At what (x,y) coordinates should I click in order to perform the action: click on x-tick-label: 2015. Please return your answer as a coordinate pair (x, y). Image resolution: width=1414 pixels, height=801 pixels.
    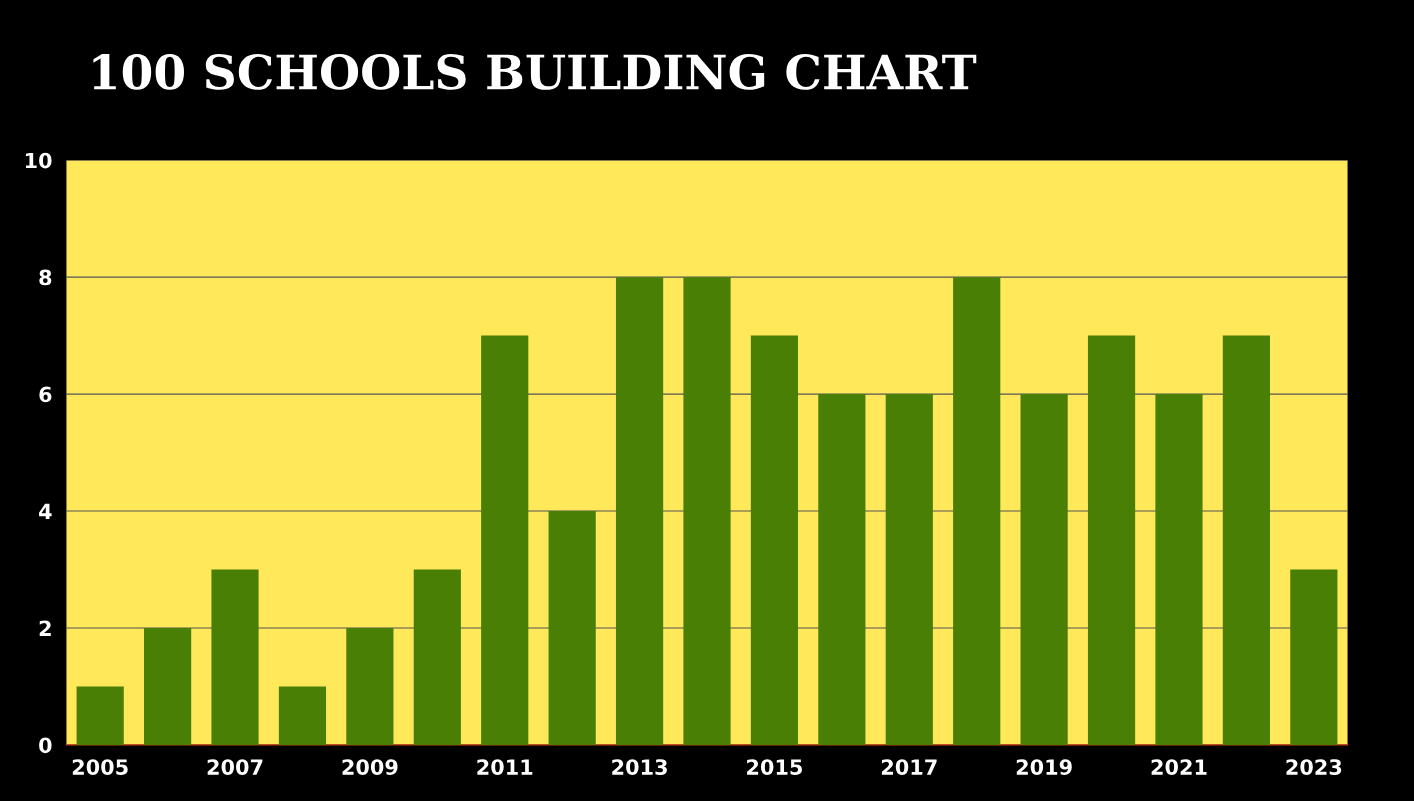
    Looking at the image, I should click on (774, 767).